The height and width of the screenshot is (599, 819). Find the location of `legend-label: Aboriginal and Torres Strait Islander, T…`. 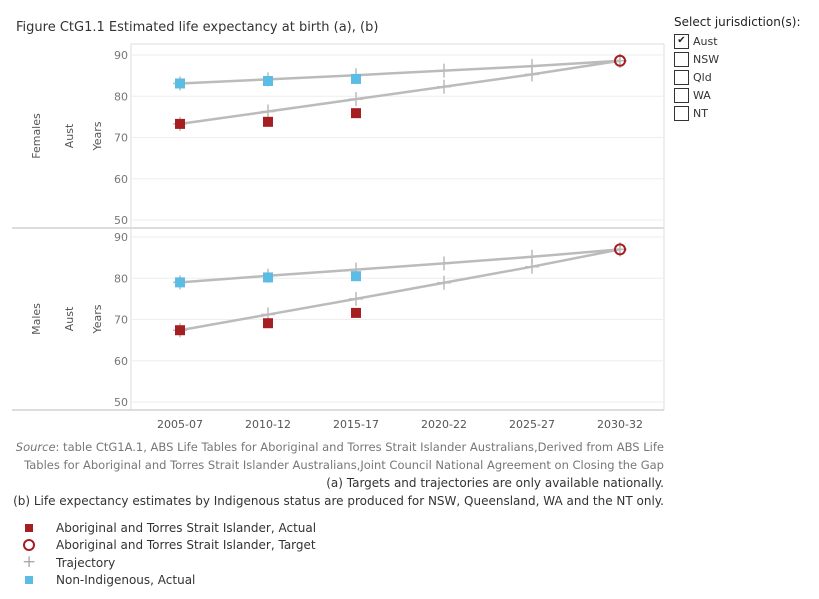

legend-label: Aboriginal and Torres Strait Islander, T… is located at coordinates (186, 545).